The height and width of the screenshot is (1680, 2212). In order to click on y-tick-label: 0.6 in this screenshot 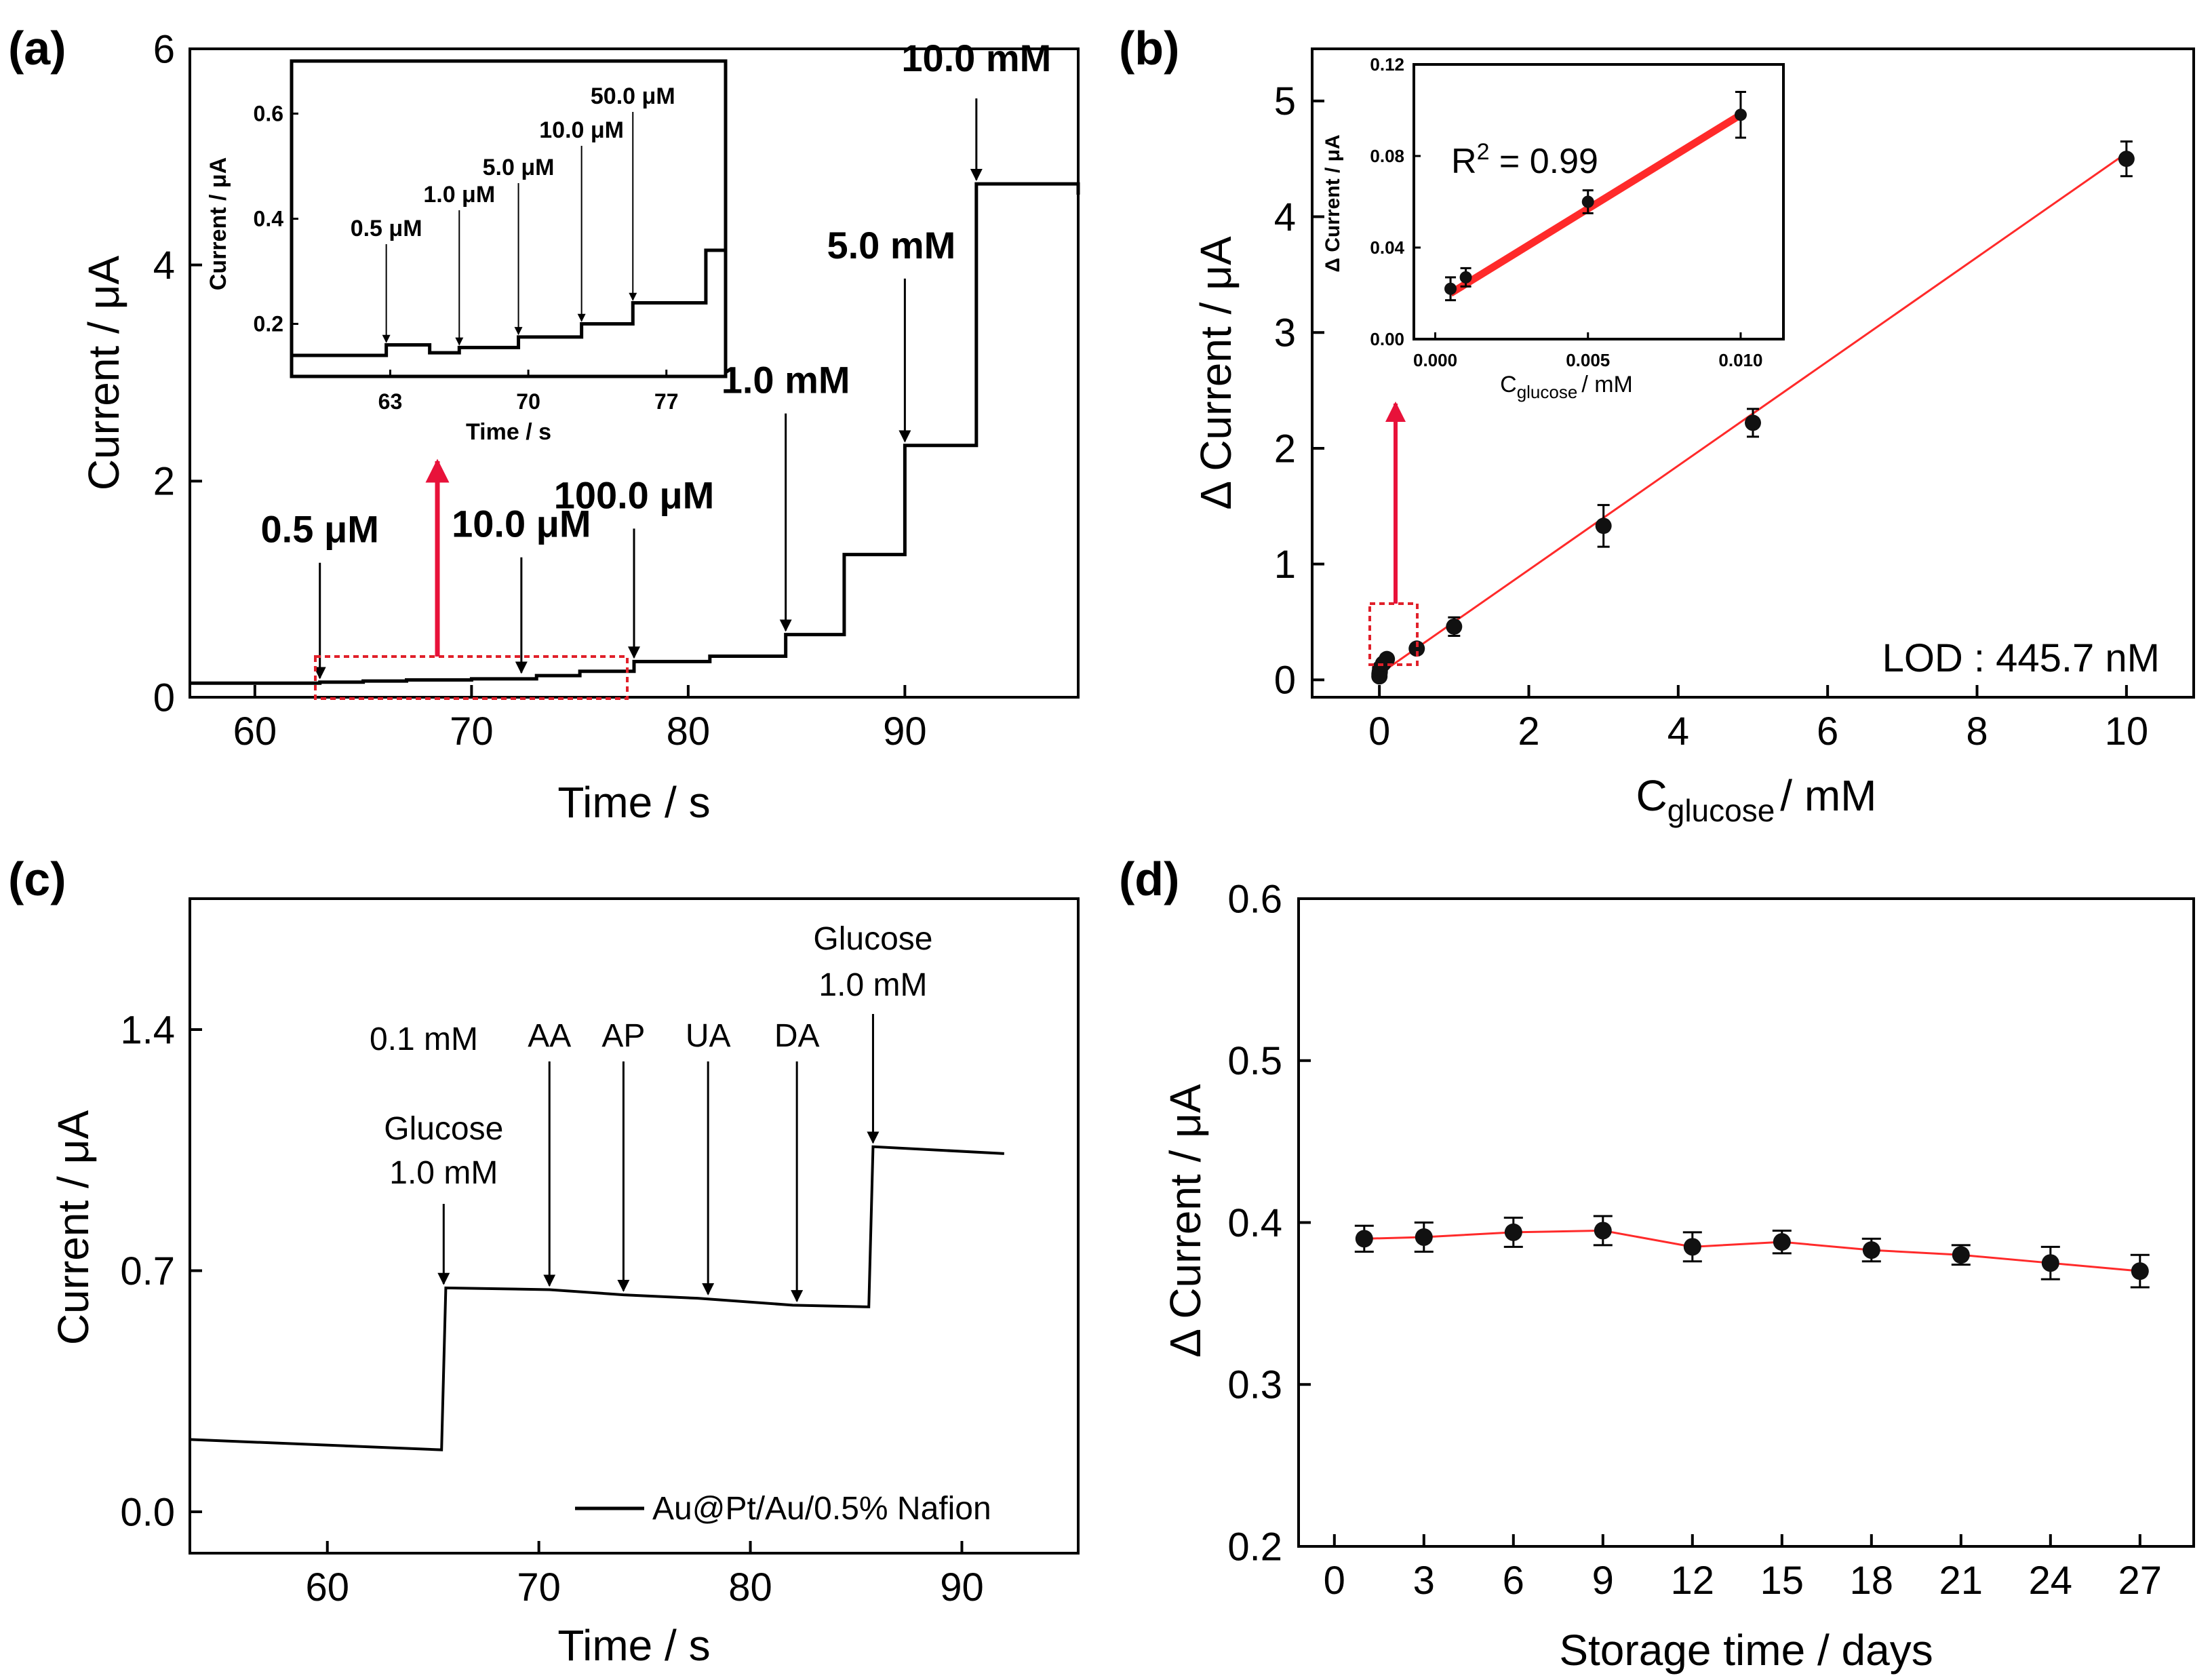, I will do `click(269, 114)`.